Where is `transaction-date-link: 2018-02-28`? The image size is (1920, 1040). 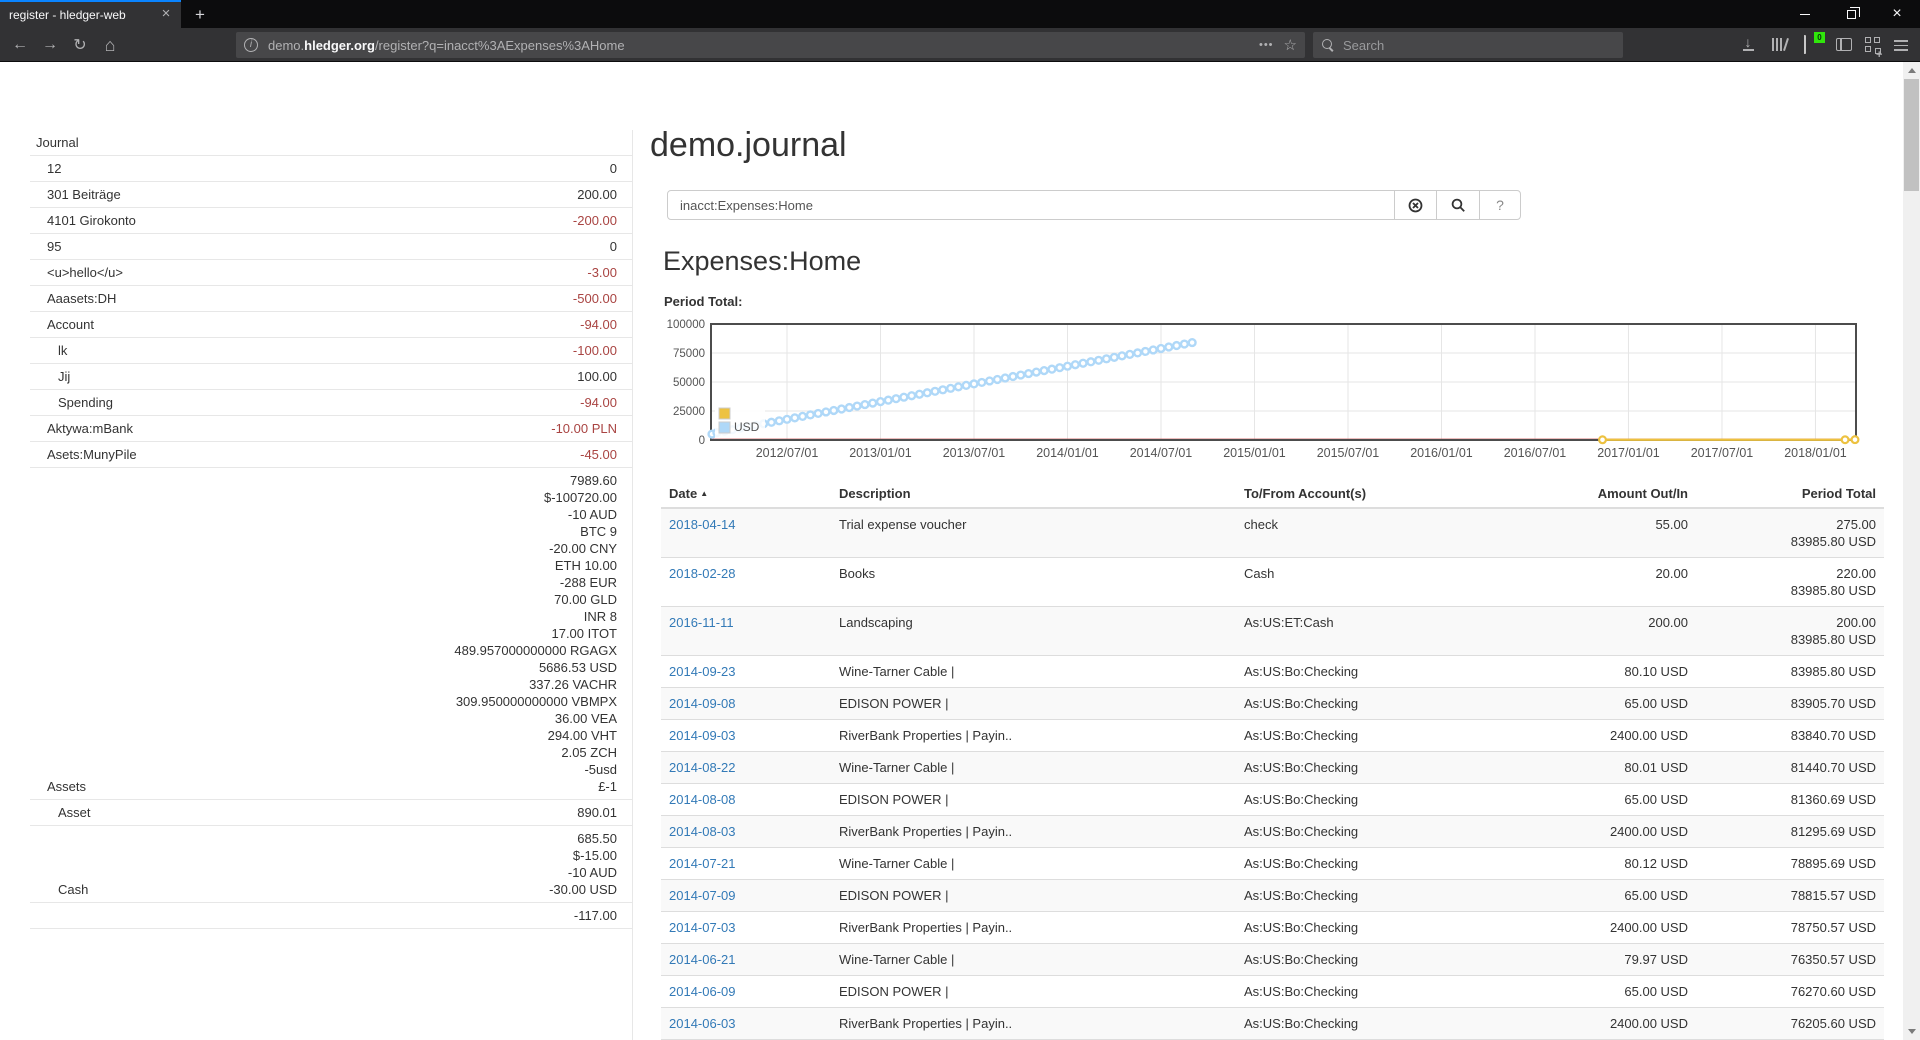 transaction-date-link: 2018-02-28 is located at coordinates (702, 573).